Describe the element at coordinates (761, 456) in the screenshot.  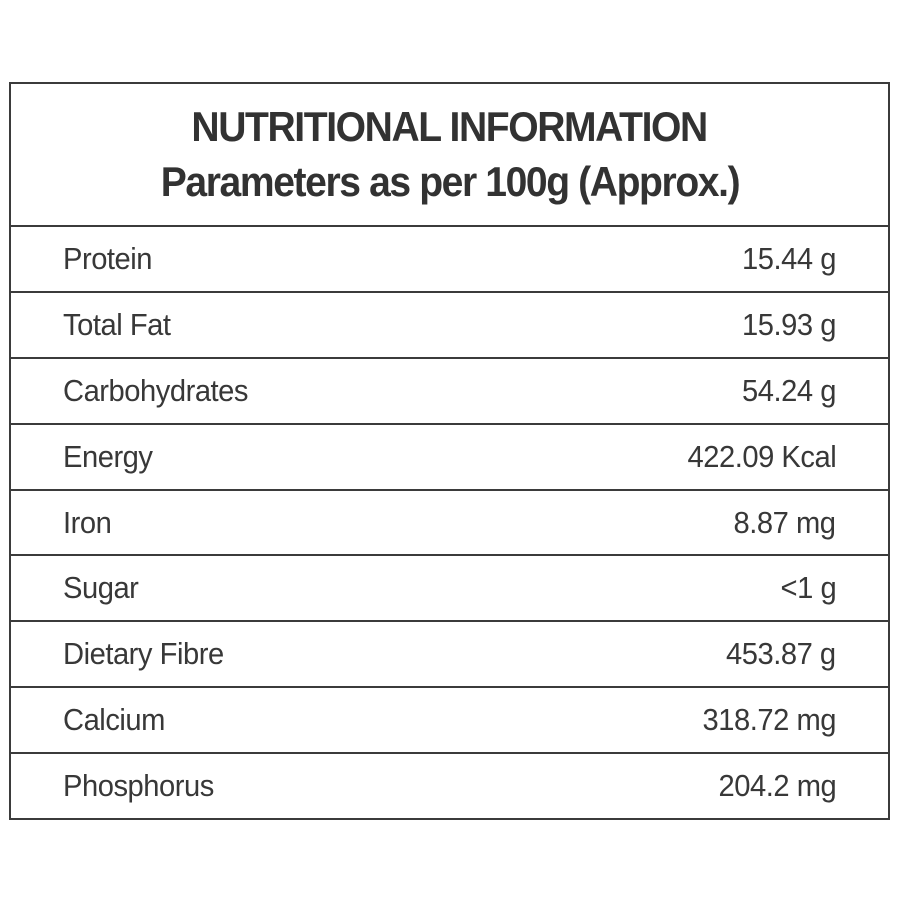
I see `nutrient-value: 422.09 Kcal` at that location.